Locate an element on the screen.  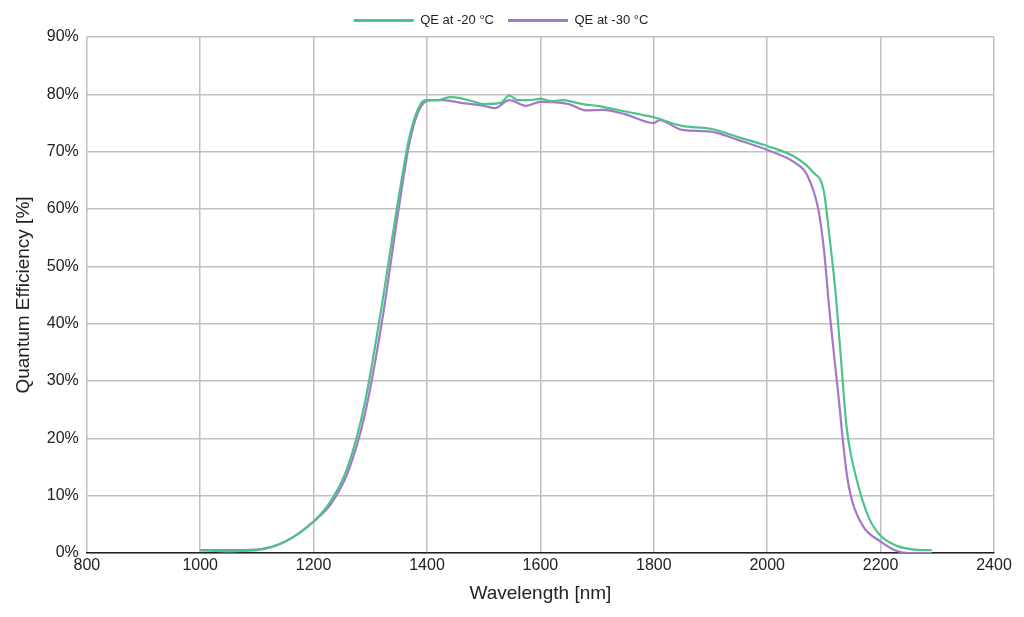
y-axis-title: Quantum Efficiency [%] is located at coordinates (22, 295).